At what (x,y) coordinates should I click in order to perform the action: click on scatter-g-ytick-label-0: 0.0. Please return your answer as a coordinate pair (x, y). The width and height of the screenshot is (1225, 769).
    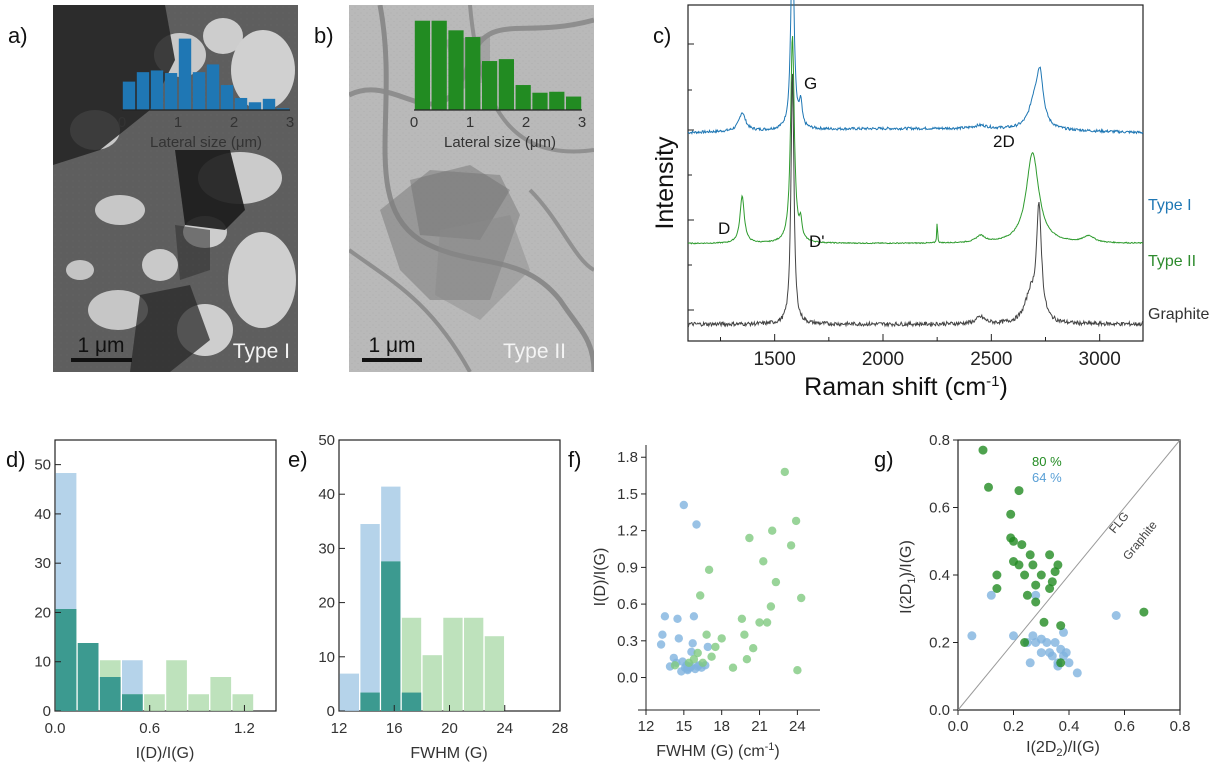
    Looking at the image, I should click on (939, 710).